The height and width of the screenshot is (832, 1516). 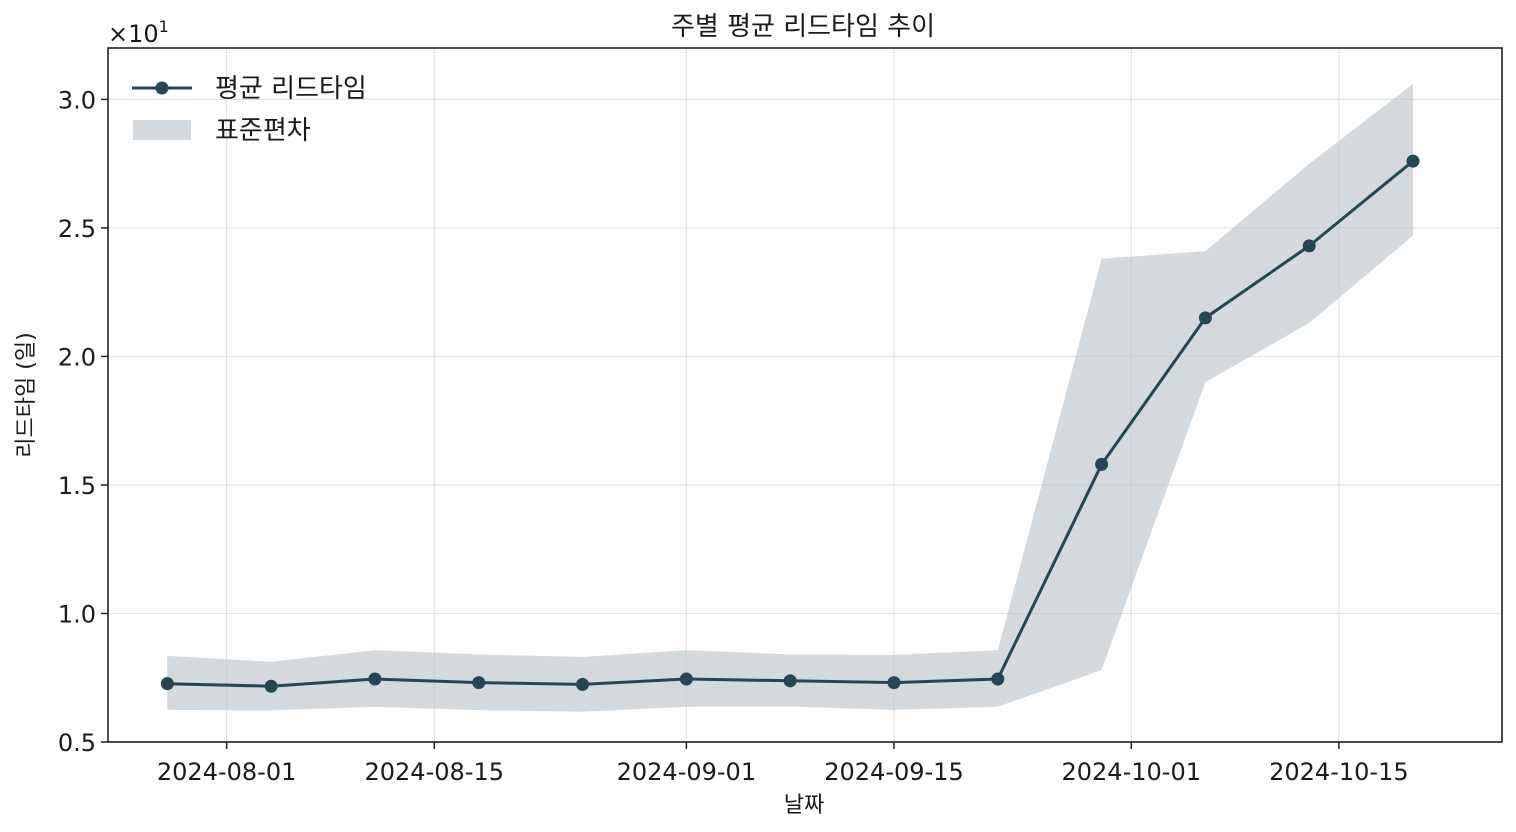 I want to click on legend-label-mean: 평균 리드타임, so click(x=291, y=89).